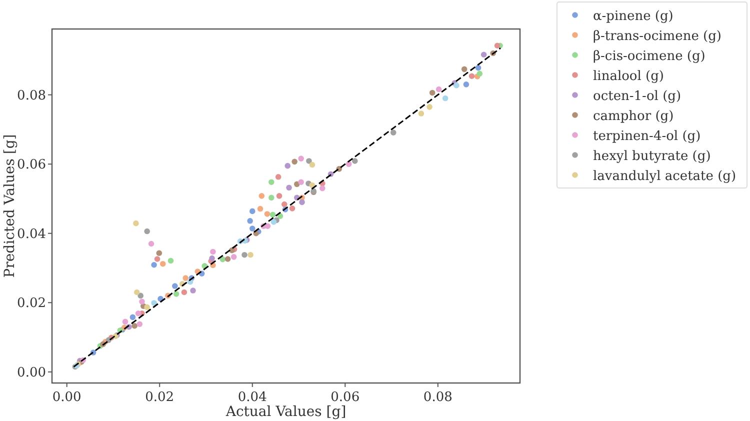 This screenshot has height=421, width=750. Describe the element at coordinates (637, 96) in the screenshot. I see `legend-label: octen-1-ol (g)` at that location.